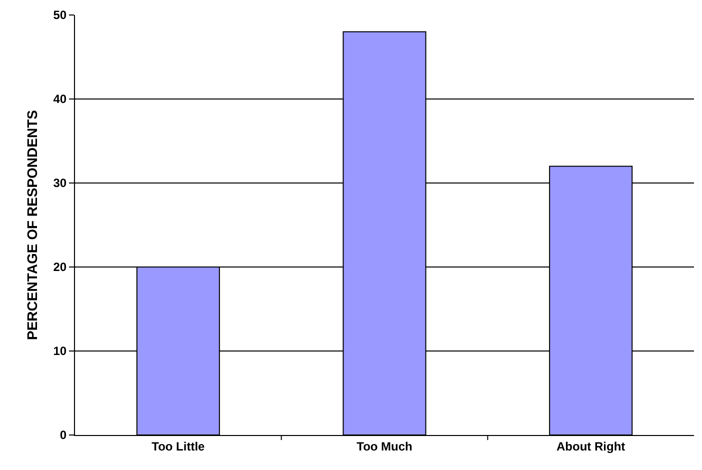 The width and height of the screenshot is (702, 470). What do you see at coordinates (32, 225) in the screenshot?
I see `y-axis-title: PERCENTAGE OF RESPONDENTS` at bounding box center [32, 225].